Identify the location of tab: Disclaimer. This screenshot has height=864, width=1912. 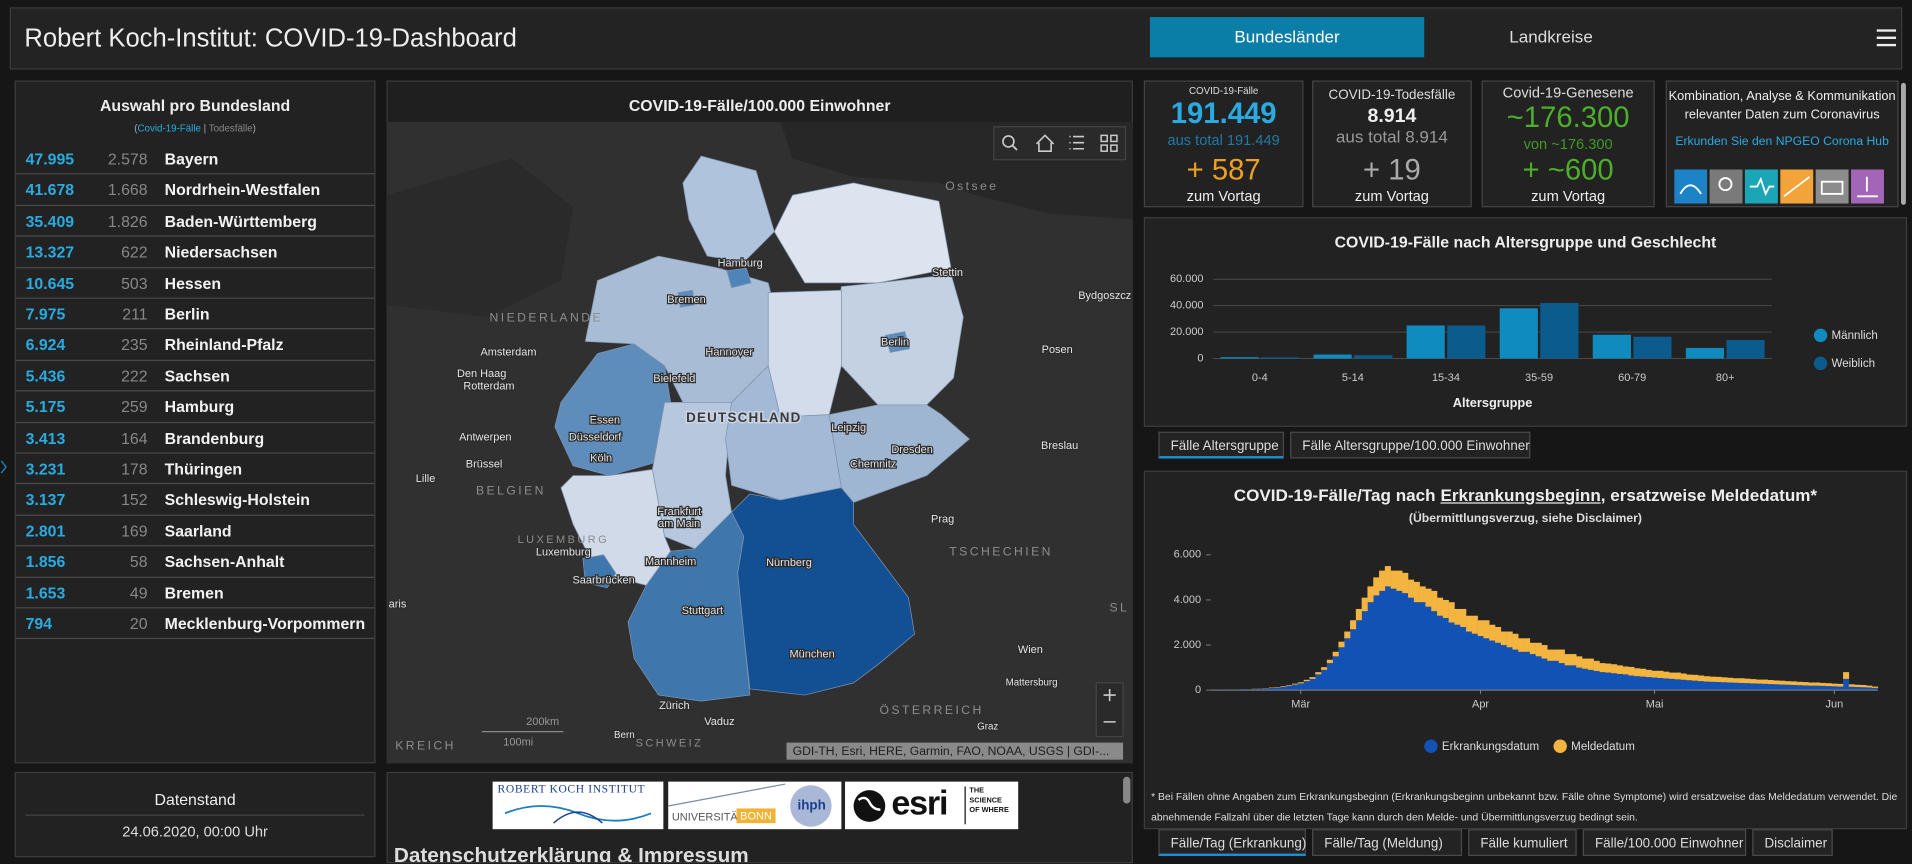
(1792, 843).